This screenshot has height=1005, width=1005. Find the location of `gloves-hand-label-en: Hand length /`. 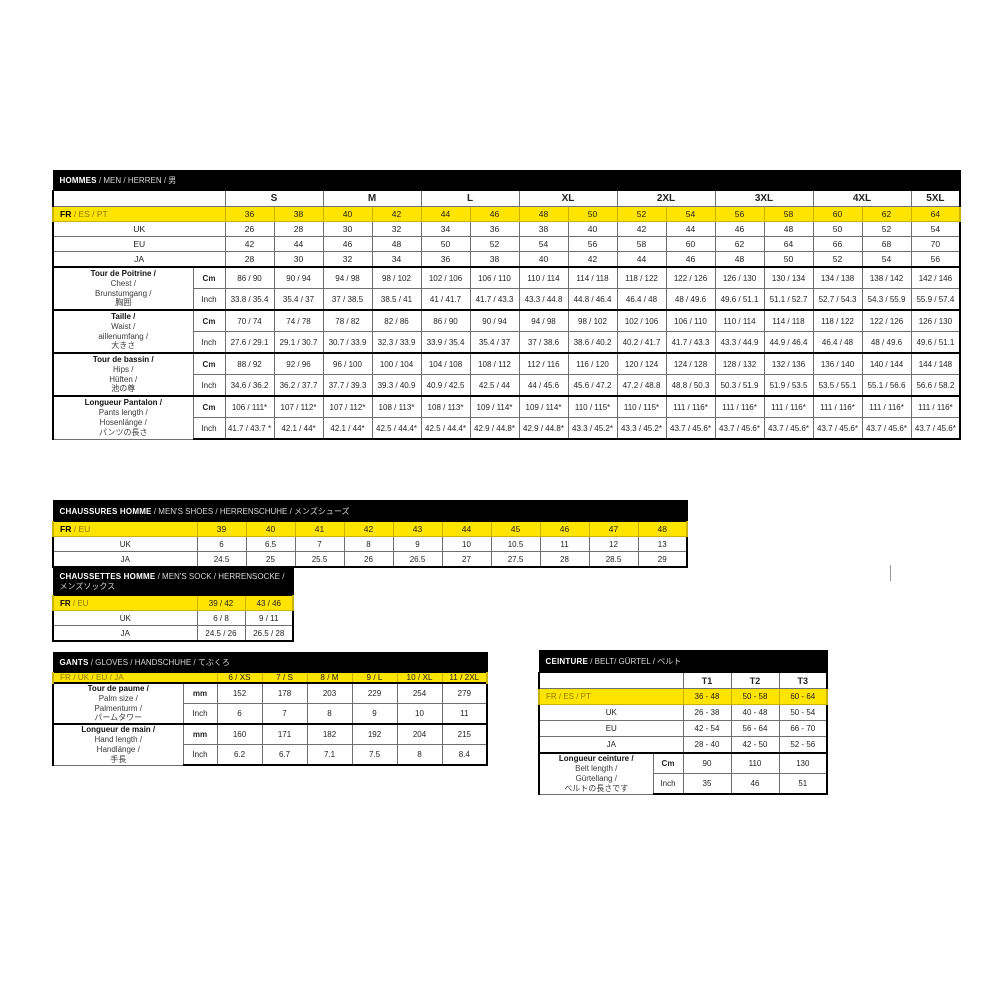

gloves-hand-label-en: Hand length / is located at coordinates (118, 739).